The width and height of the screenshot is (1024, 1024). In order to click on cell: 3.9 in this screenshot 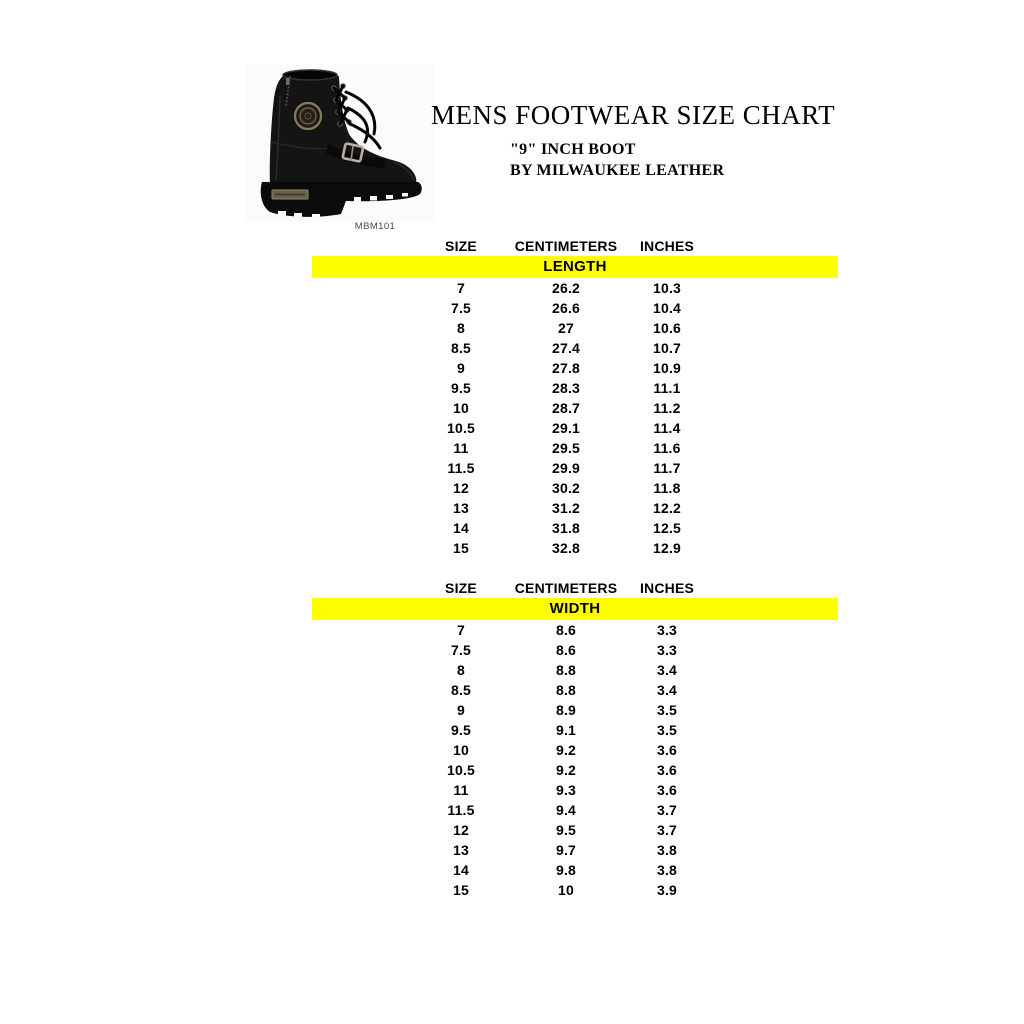, I will do `click(667, 890)`.